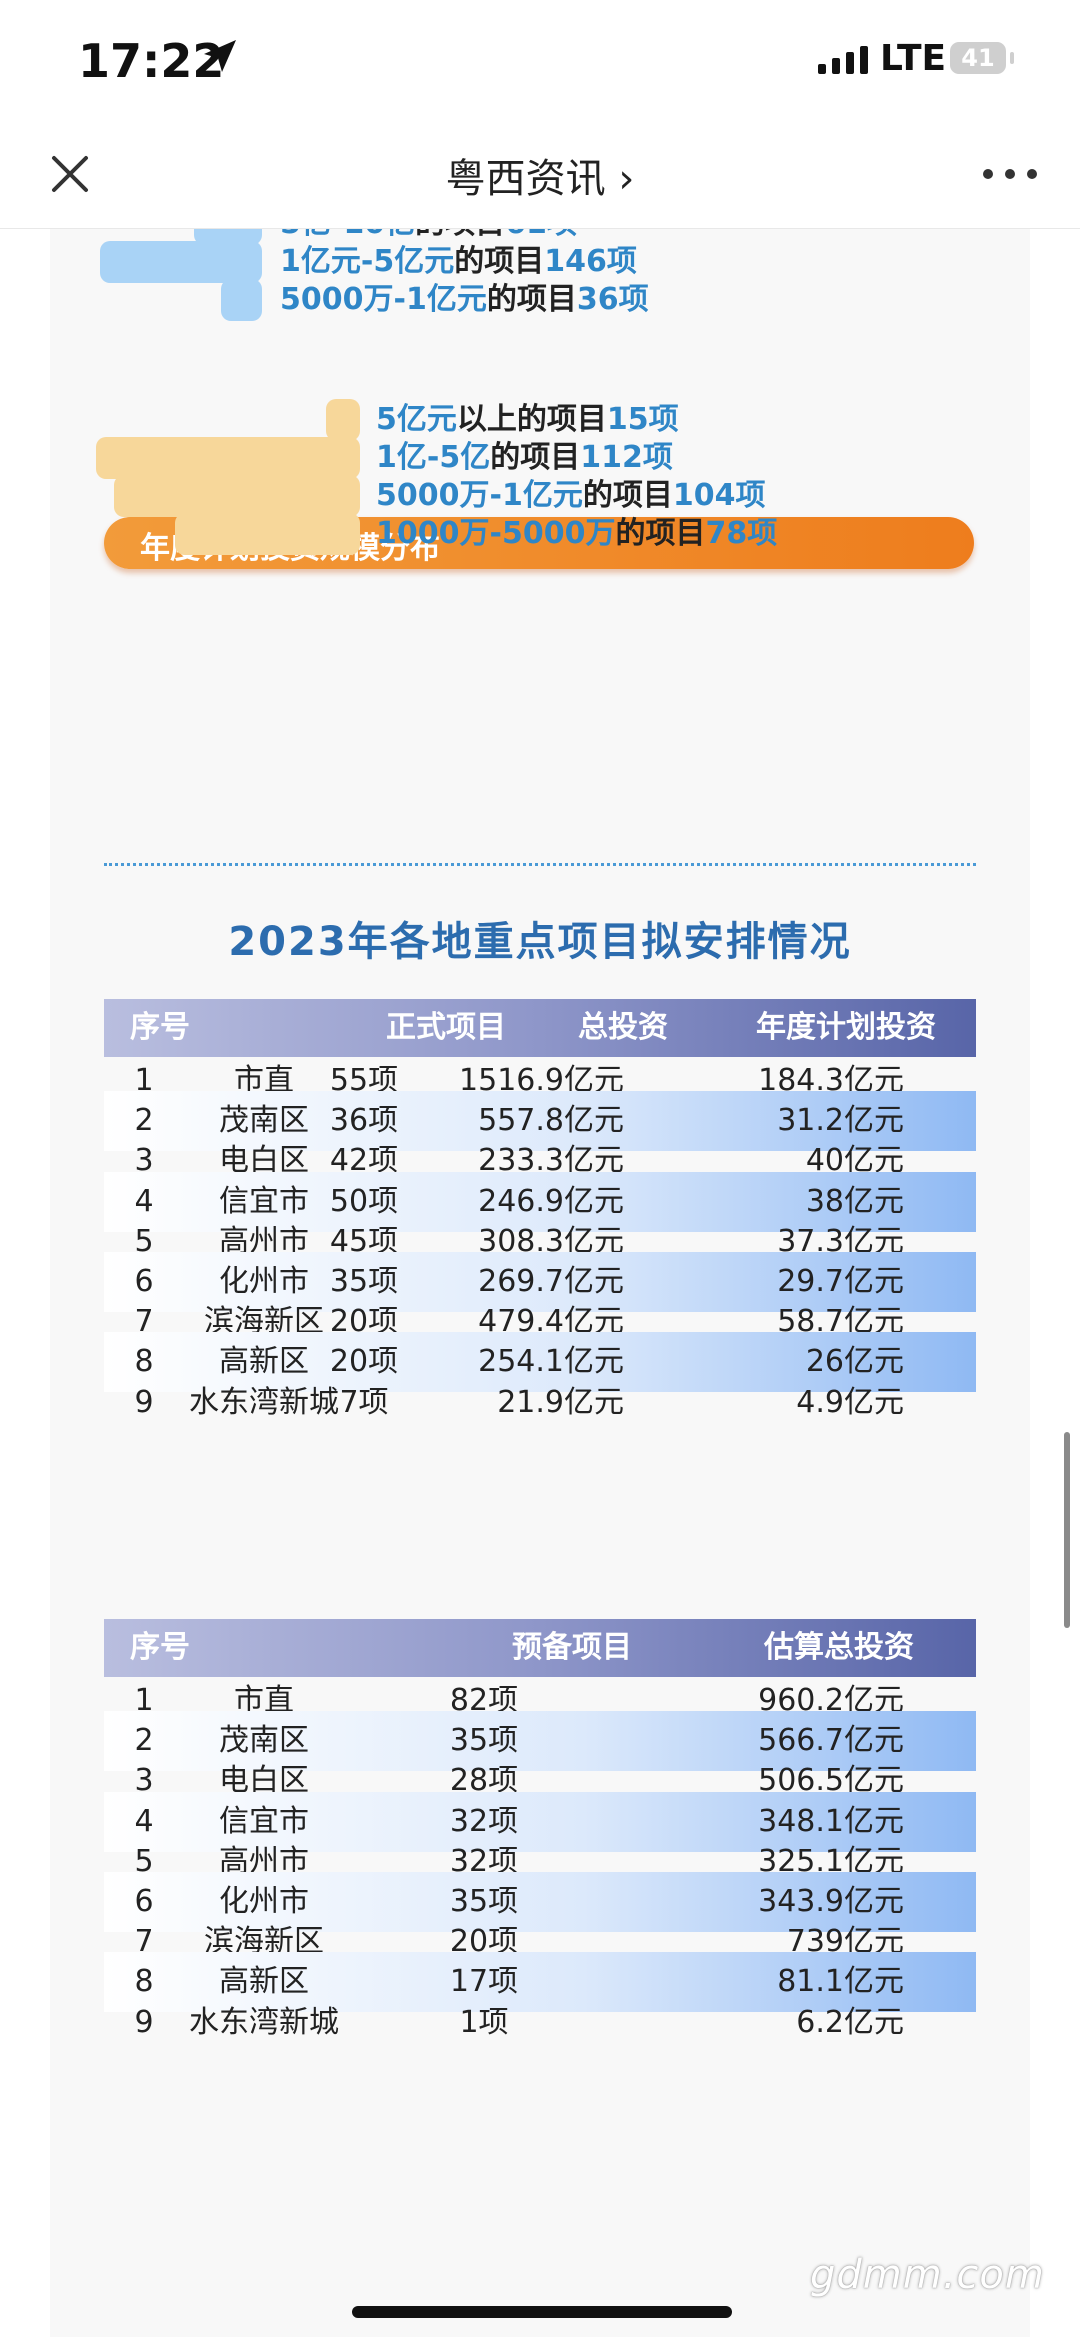  I want to click on table2-cell-projects: 17项, so click(484, 1982).